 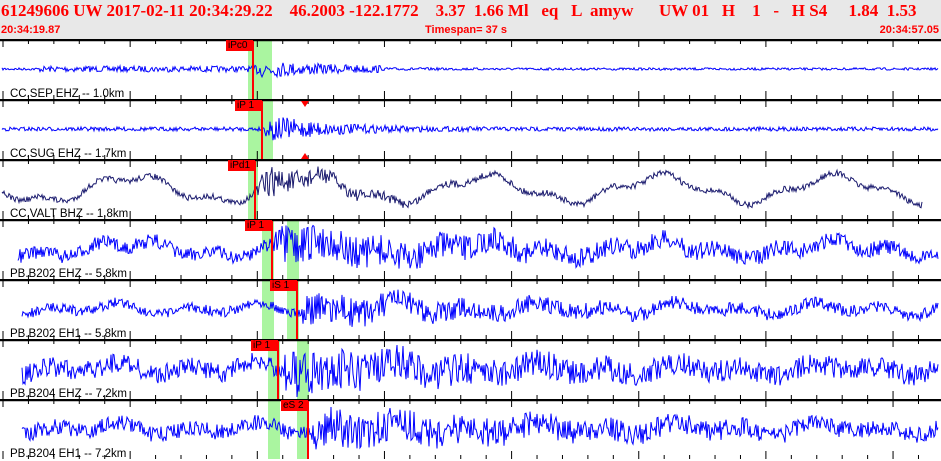 What do you see at coordinates (69, 214) in the screenshot?
I see `channel-label: CC.VALT BHZ -- 1.8km` at bounding box center [69, 214].